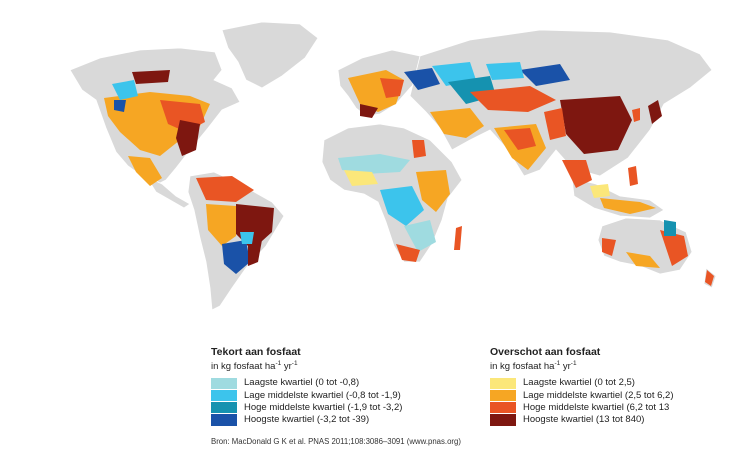  What do you see at coordinates (302, 383) in the screenshot?
I see `legend-item-label: Laagste kwartiel (0 tot -0,8)` at bounding box center [302, 383].